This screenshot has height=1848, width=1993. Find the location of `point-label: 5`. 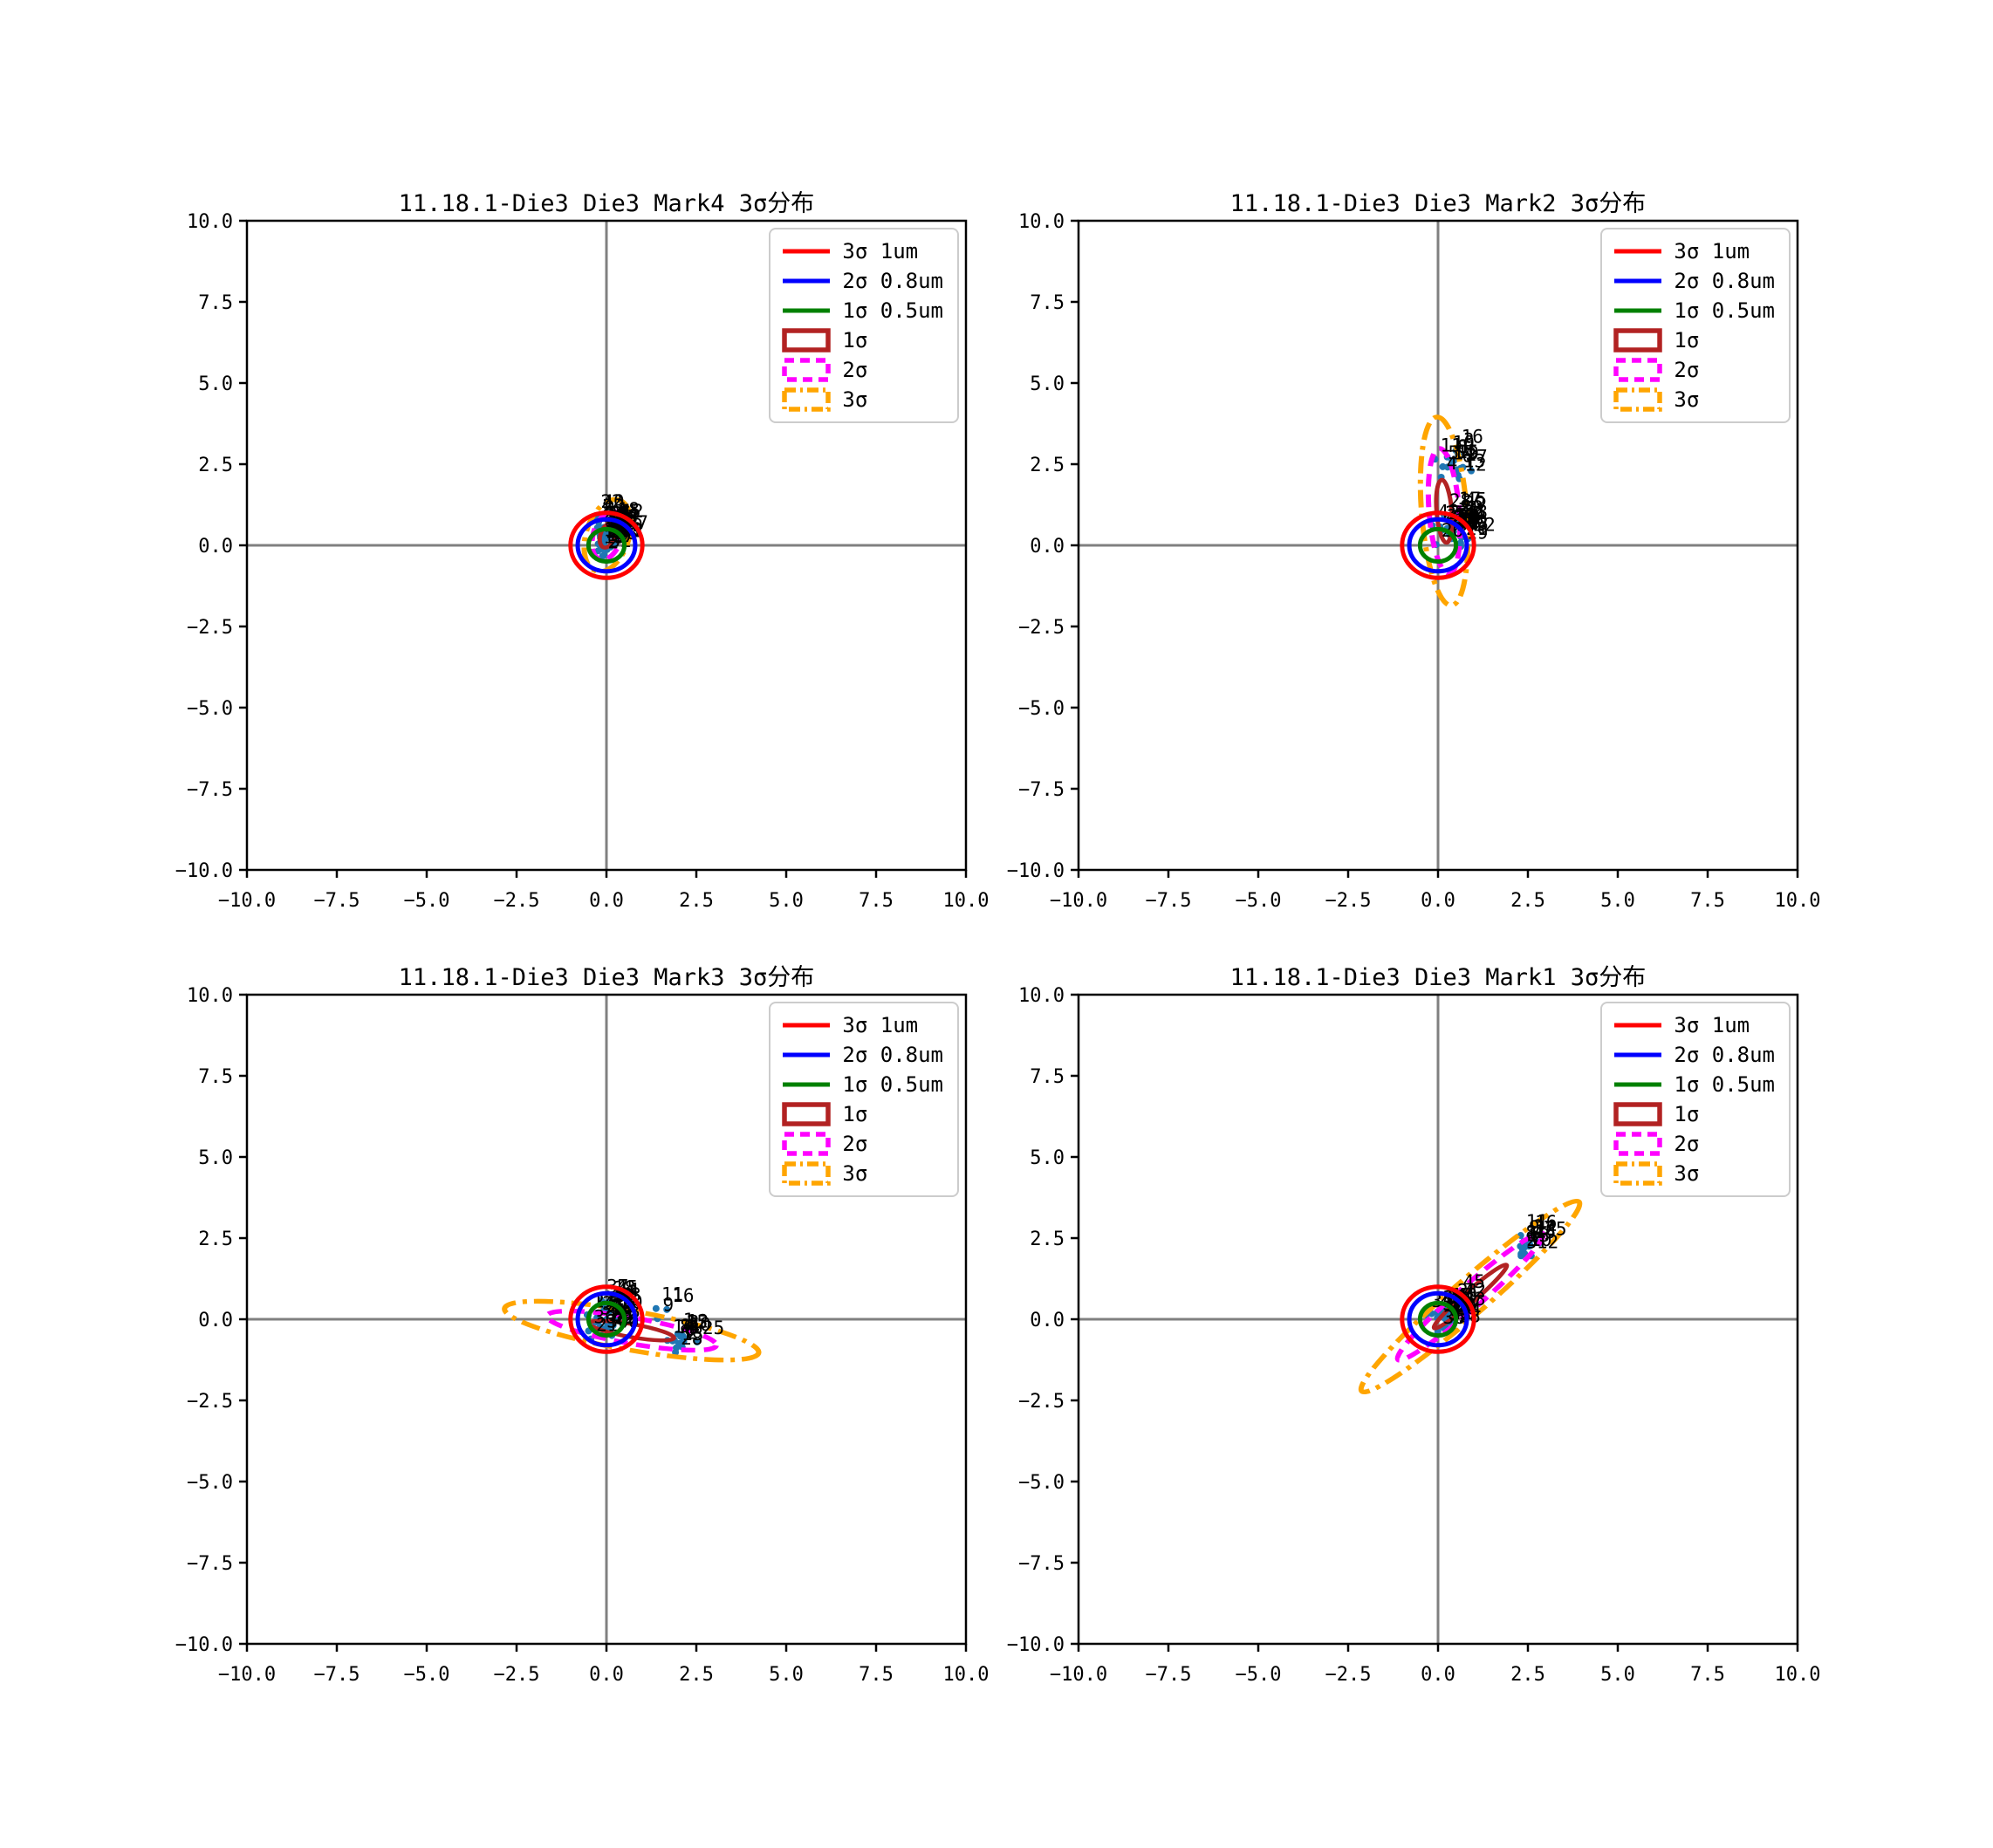

point-label: 5 is located at coordinates (695, 1327).